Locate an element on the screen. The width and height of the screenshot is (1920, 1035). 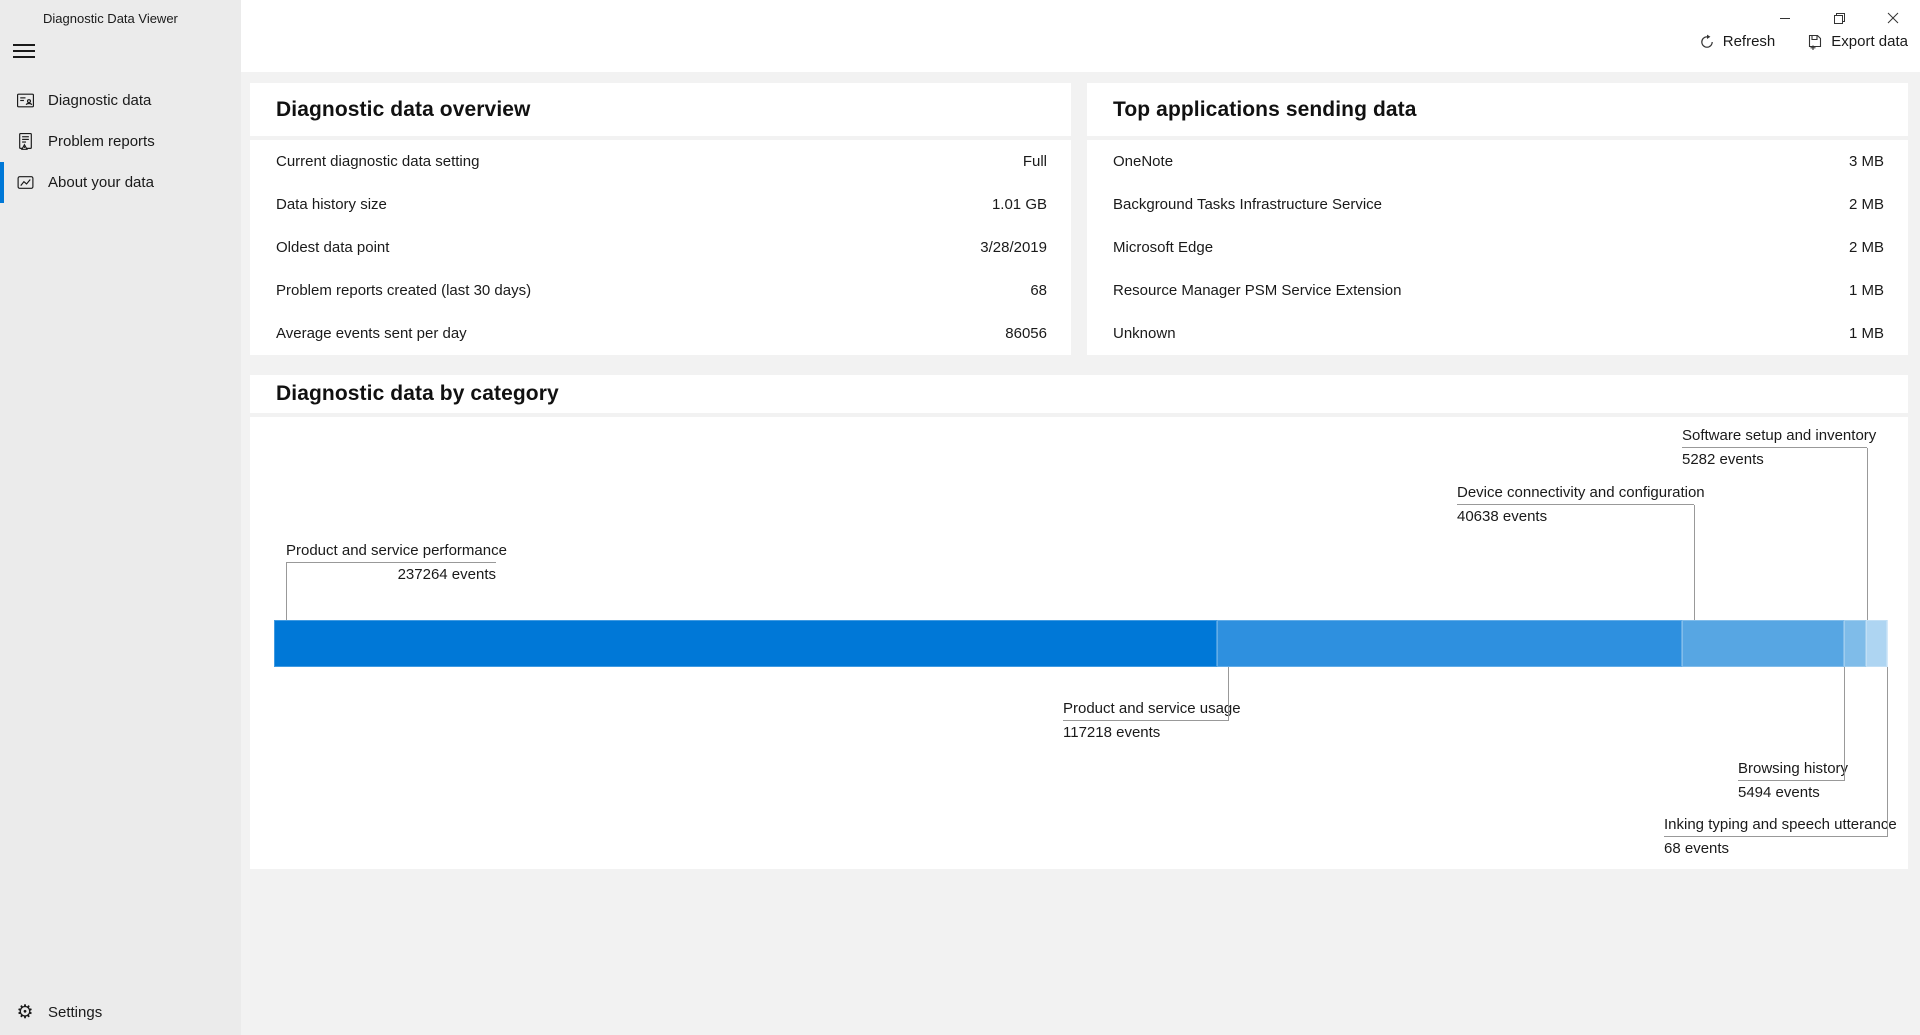
row-label: Background Tasks Infrastructure Service is located at coordinates (1248, 204).